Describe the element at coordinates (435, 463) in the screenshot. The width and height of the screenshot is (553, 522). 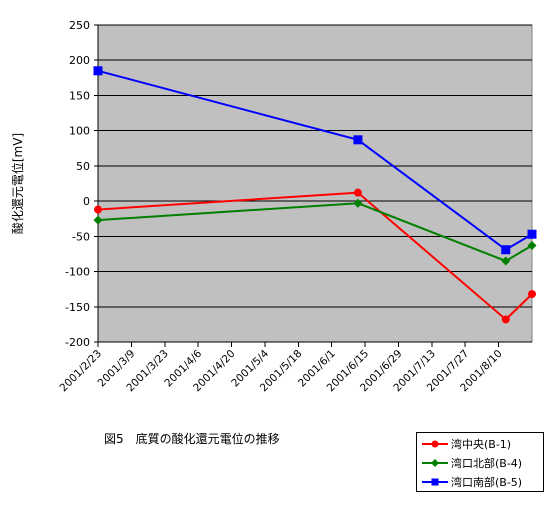
I see `legend-marker-b4` at that location.